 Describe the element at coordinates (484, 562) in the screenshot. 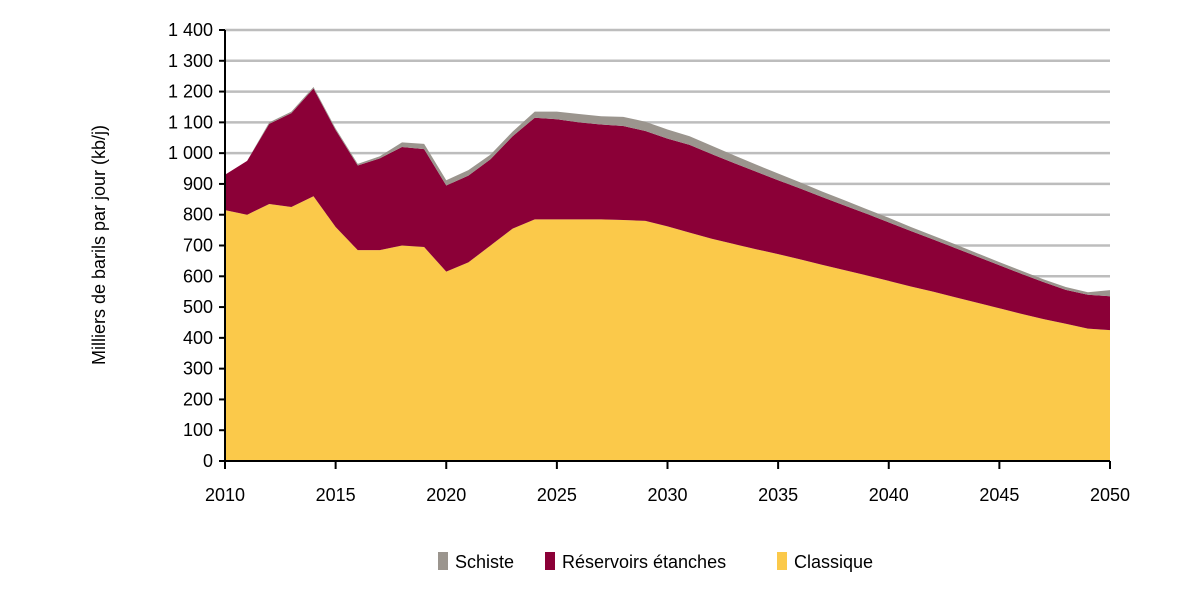

I see `legend-label: Schiste` at that location.